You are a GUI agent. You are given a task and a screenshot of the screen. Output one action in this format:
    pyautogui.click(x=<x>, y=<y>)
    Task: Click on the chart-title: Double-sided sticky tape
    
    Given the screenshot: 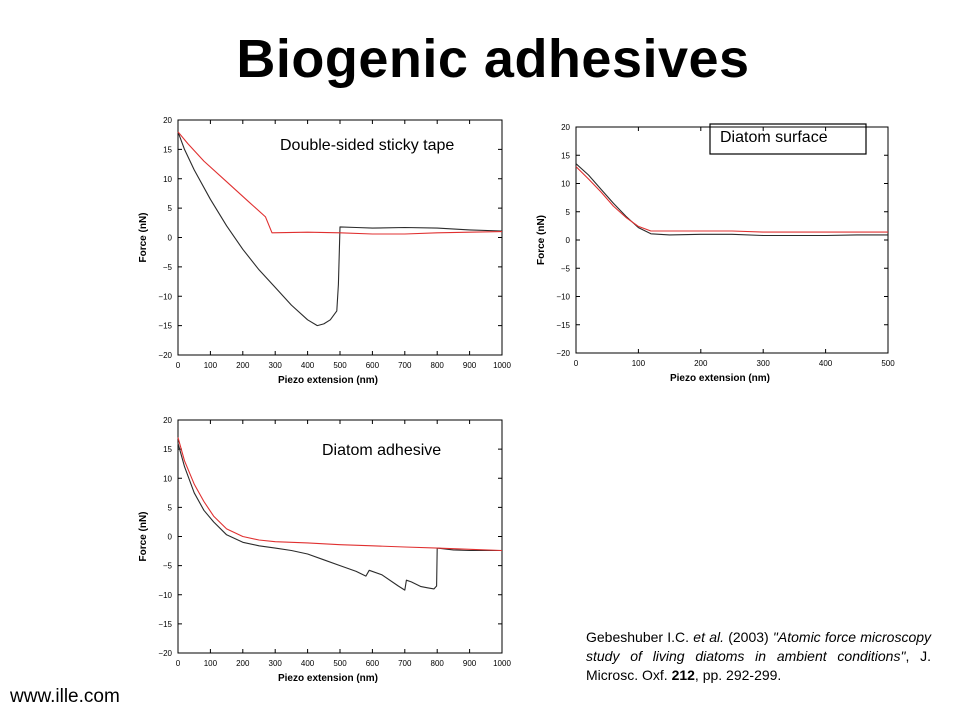 What is the action you would take?
    pyautogui.click(x=367, y=145)
    